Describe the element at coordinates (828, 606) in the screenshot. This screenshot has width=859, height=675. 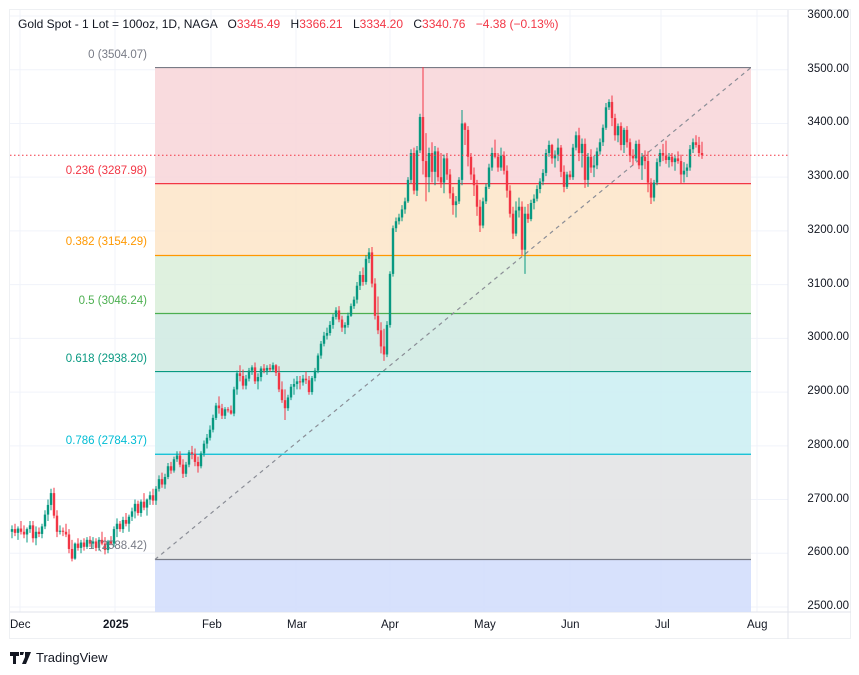
I see `price-tick-label: 2500.00` at that location.